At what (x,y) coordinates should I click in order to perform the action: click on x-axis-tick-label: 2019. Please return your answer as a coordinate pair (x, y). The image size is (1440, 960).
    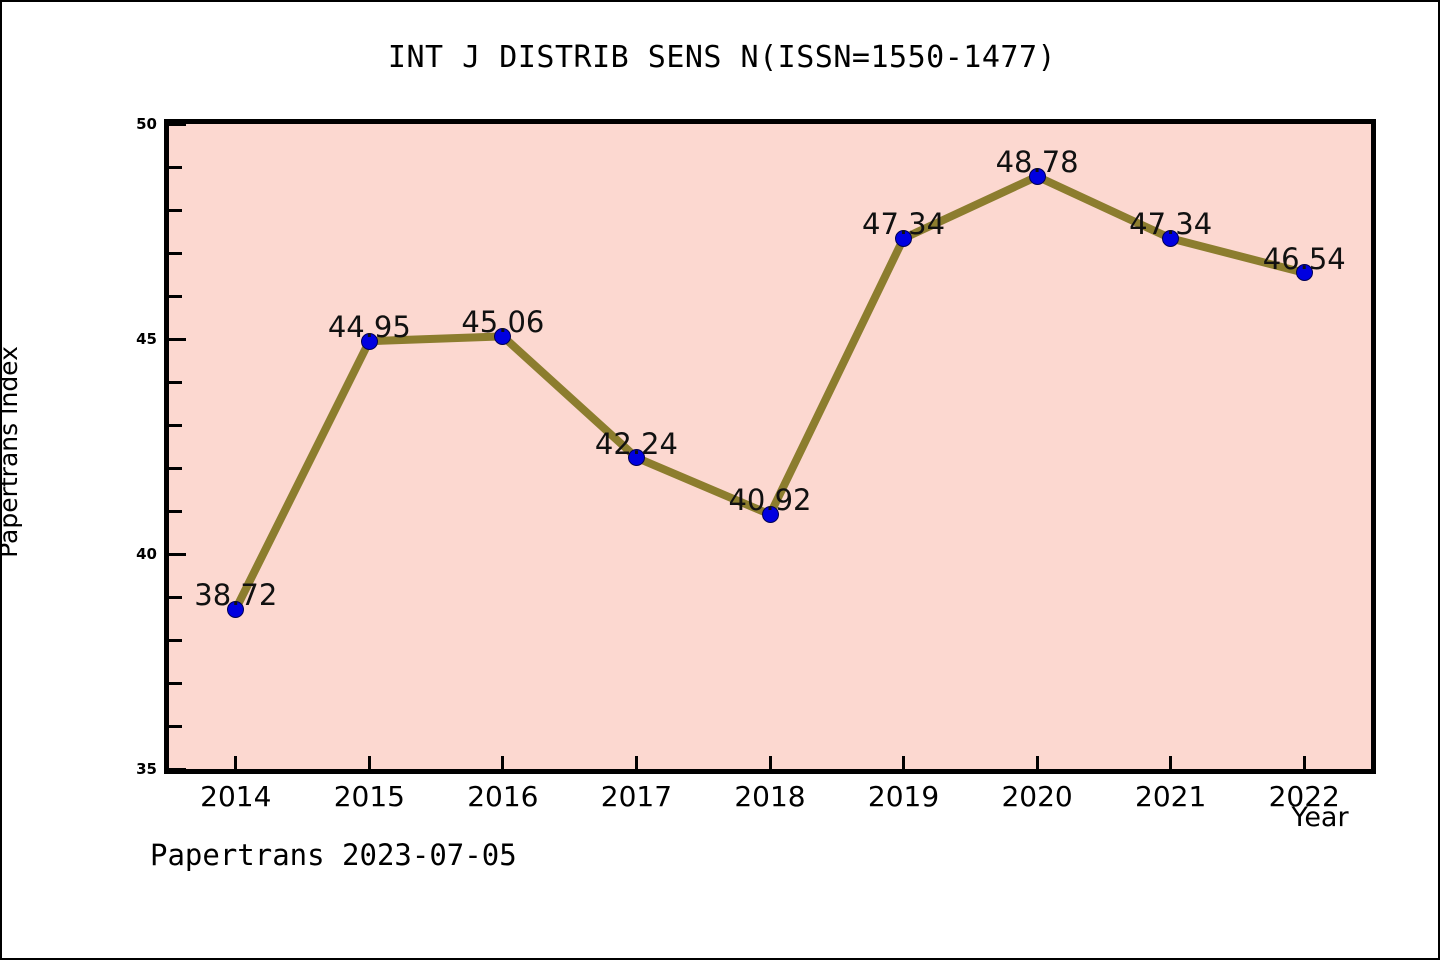
    Looking at the image, I should click on (903, 796).